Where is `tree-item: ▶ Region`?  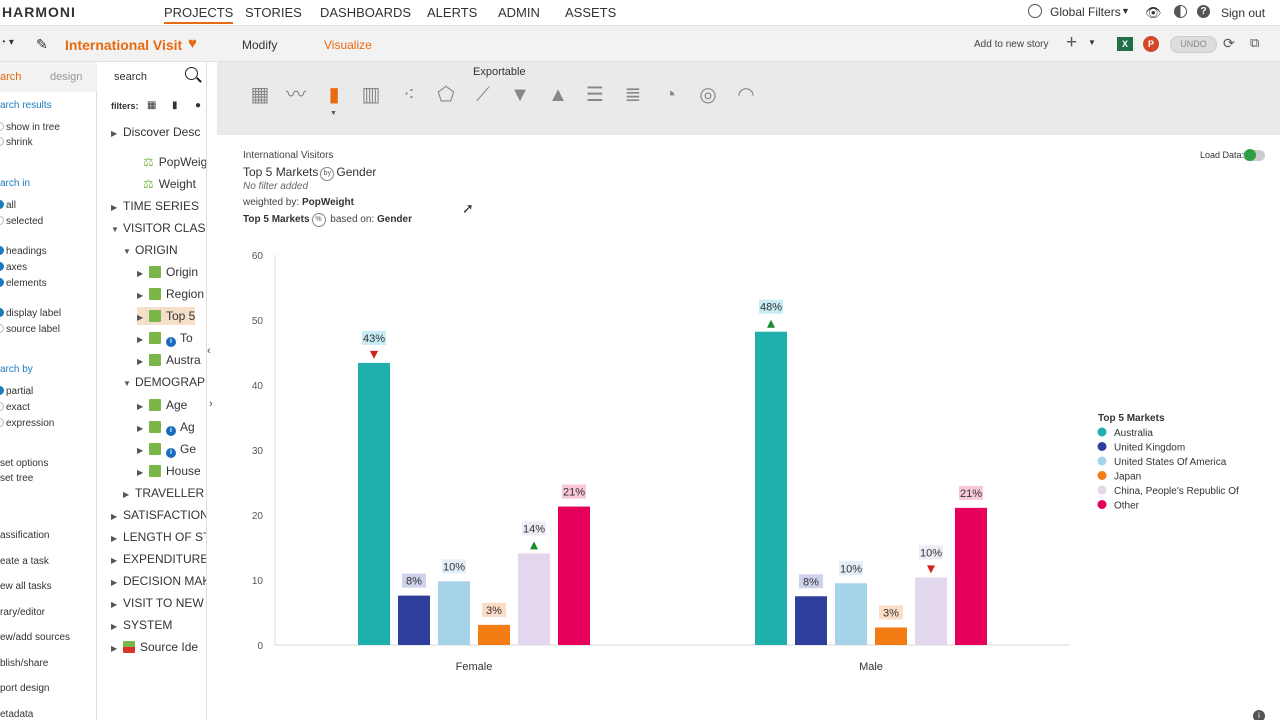
tree-item: ▶ Region is located at coordinates (170, 294).